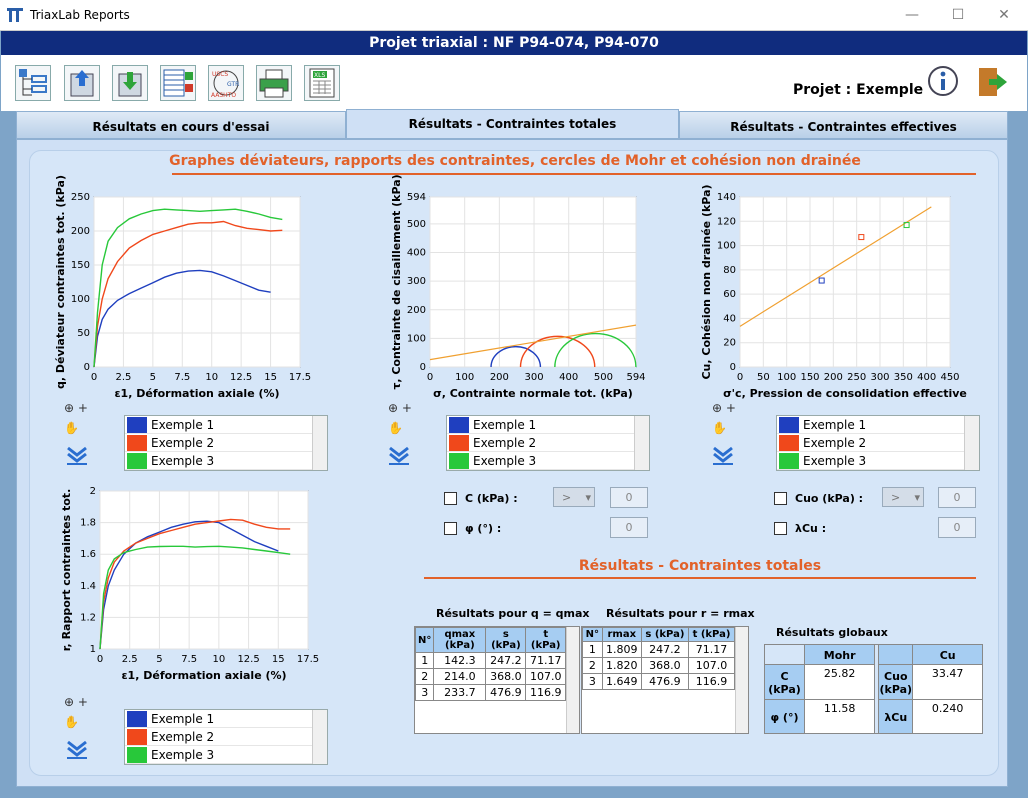  Describe the element at coordinates (416, 281) in the screenshot. I see `y-tick-label: 300` at that location.